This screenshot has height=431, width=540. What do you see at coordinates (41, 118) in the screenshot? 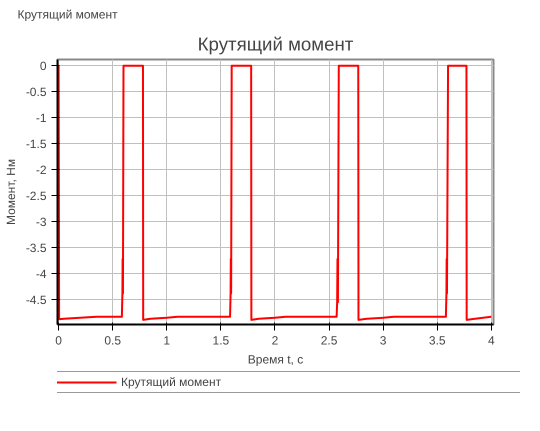
I see `y-tick-label: -1` at bounding box center [41, 118].